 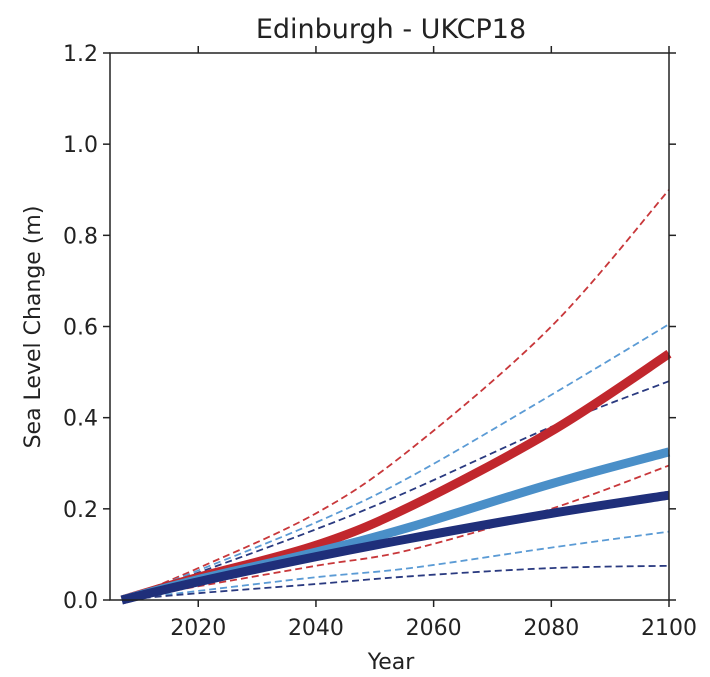 What do you see at coordinates (316, 628) in the screenshot?
I see `x-tick-label: 2040` at bounding box center [316, 628].